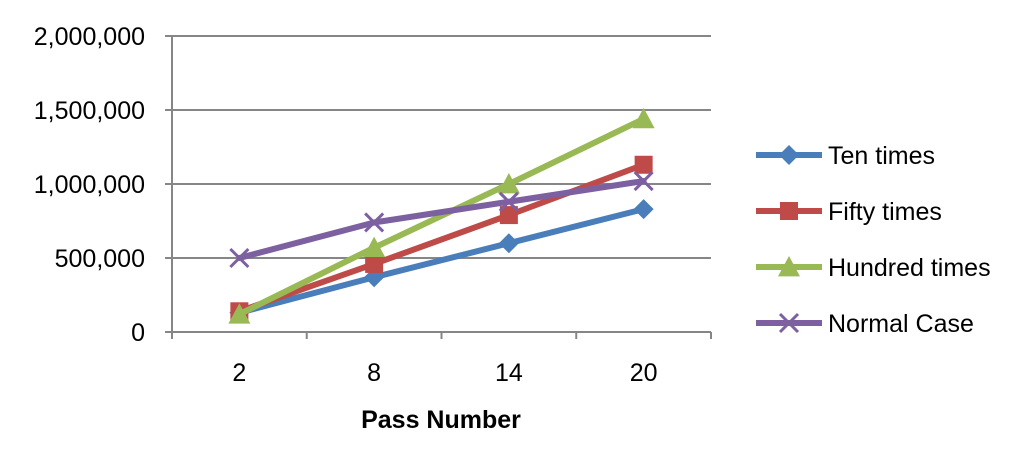 This screenshot has height=458, width=1024. I want to click on x-tick-labels: 2 8 14 20, so click(444, 373).